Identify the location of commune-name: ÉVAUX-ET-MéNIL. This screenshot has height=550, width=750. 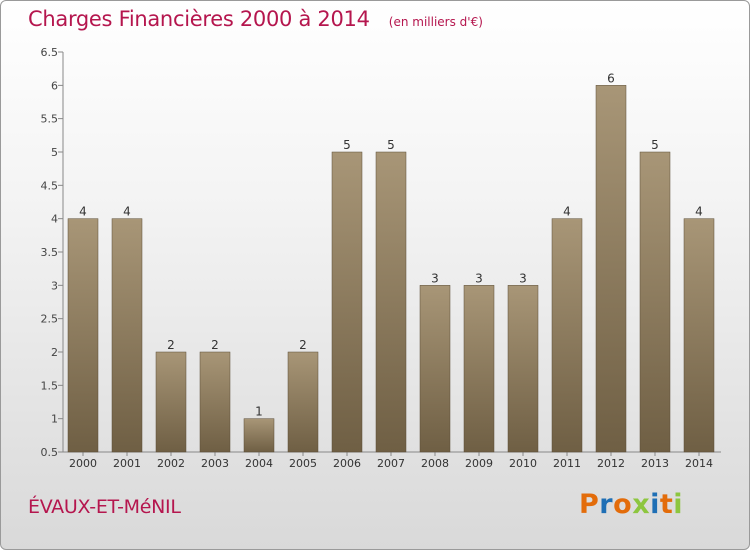
(104, 507).